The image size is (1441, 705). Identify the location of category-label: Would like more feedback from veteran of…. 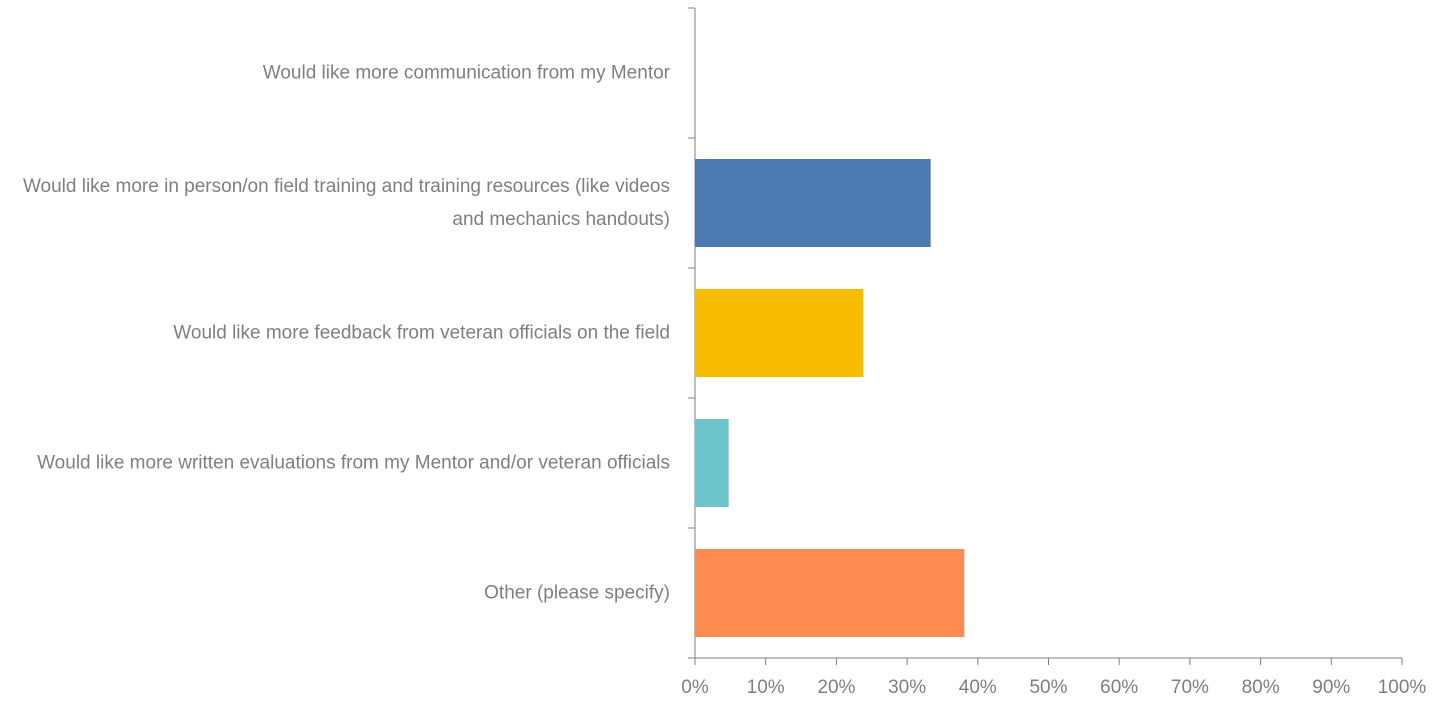
(421, 333).